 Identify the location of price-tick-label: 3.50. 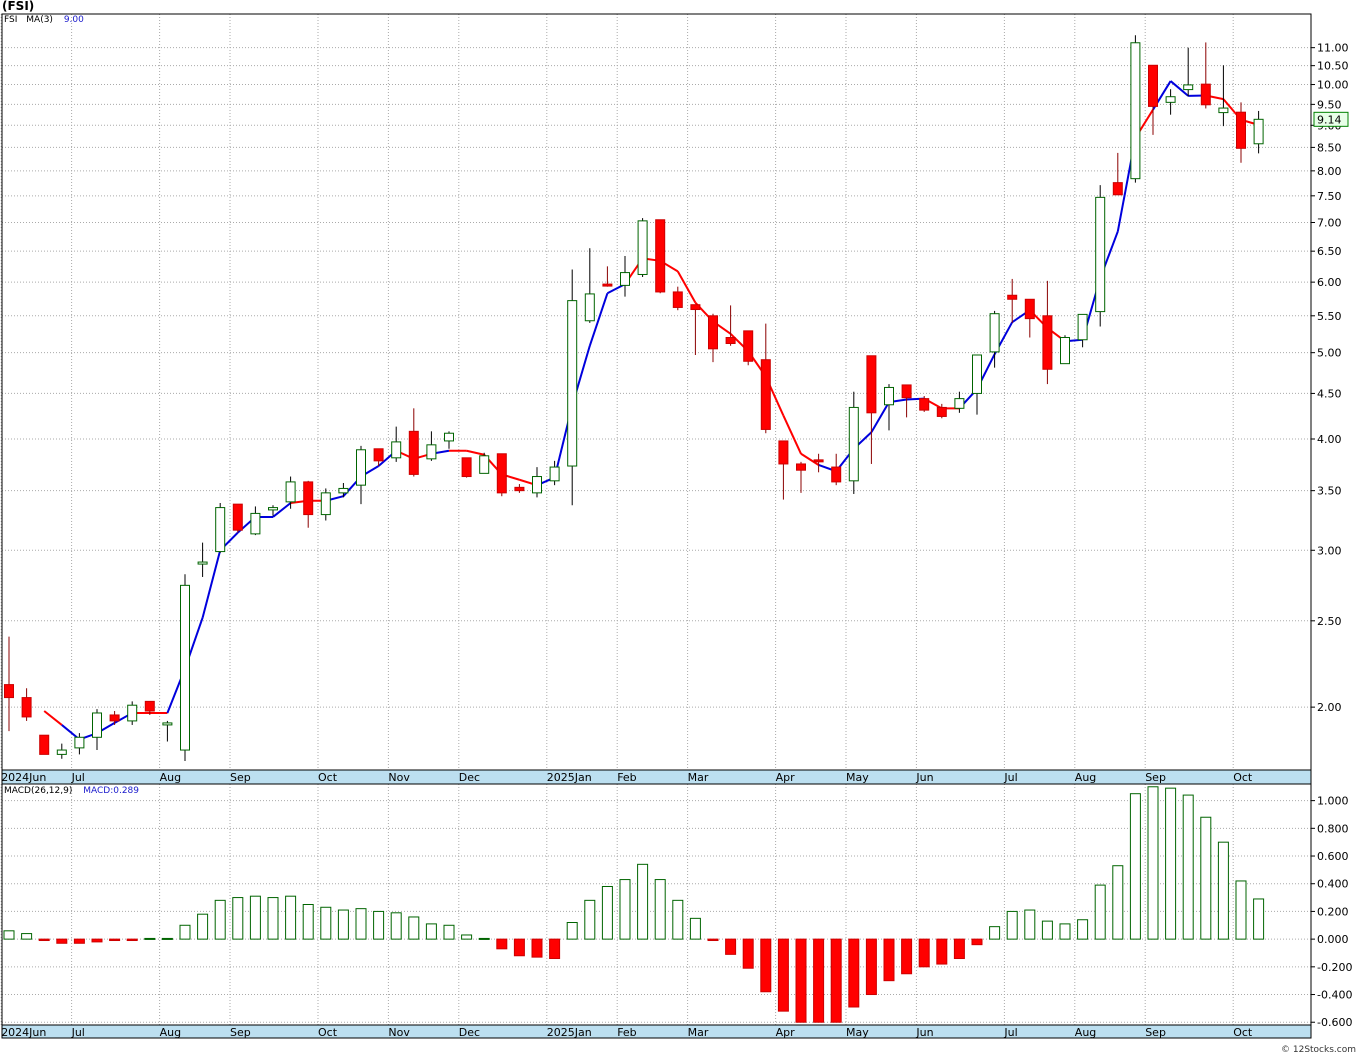
(1329, 491).